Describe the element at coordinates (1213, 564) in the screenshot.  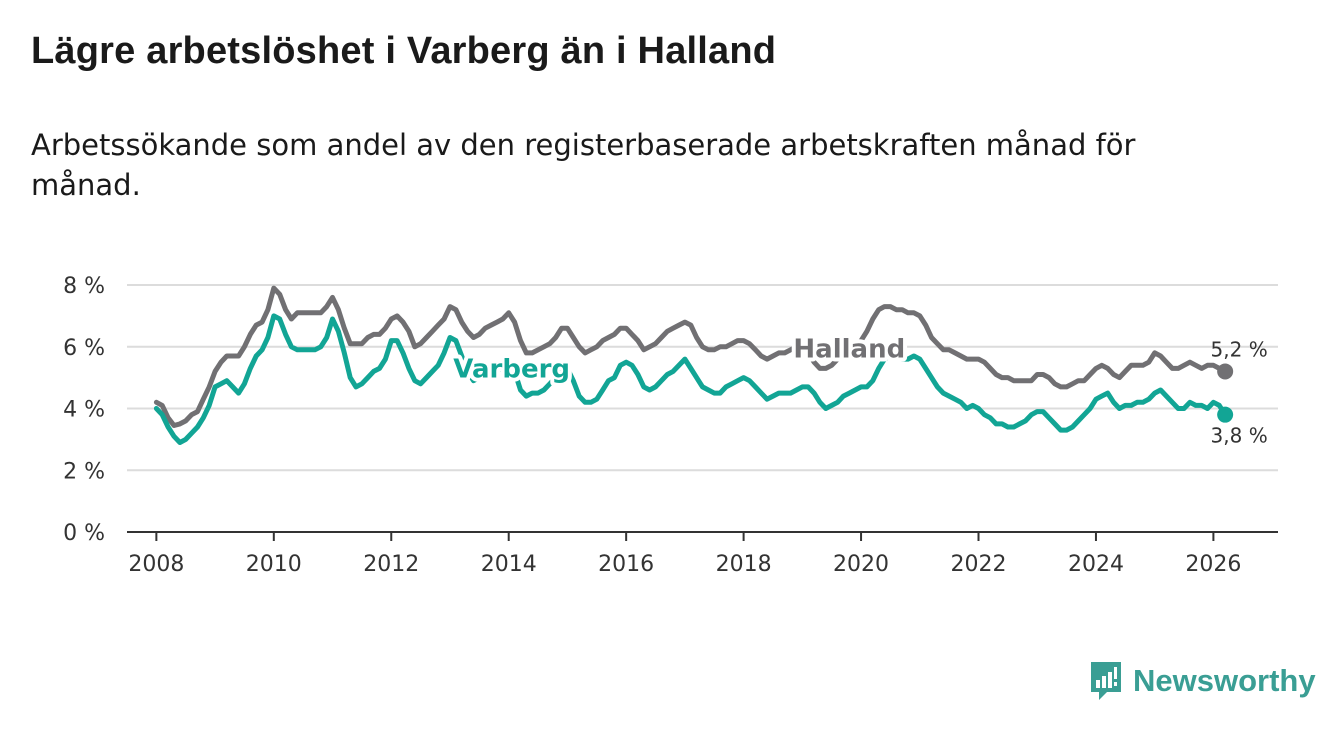
I see `x-tick-label: 2026` at that location.